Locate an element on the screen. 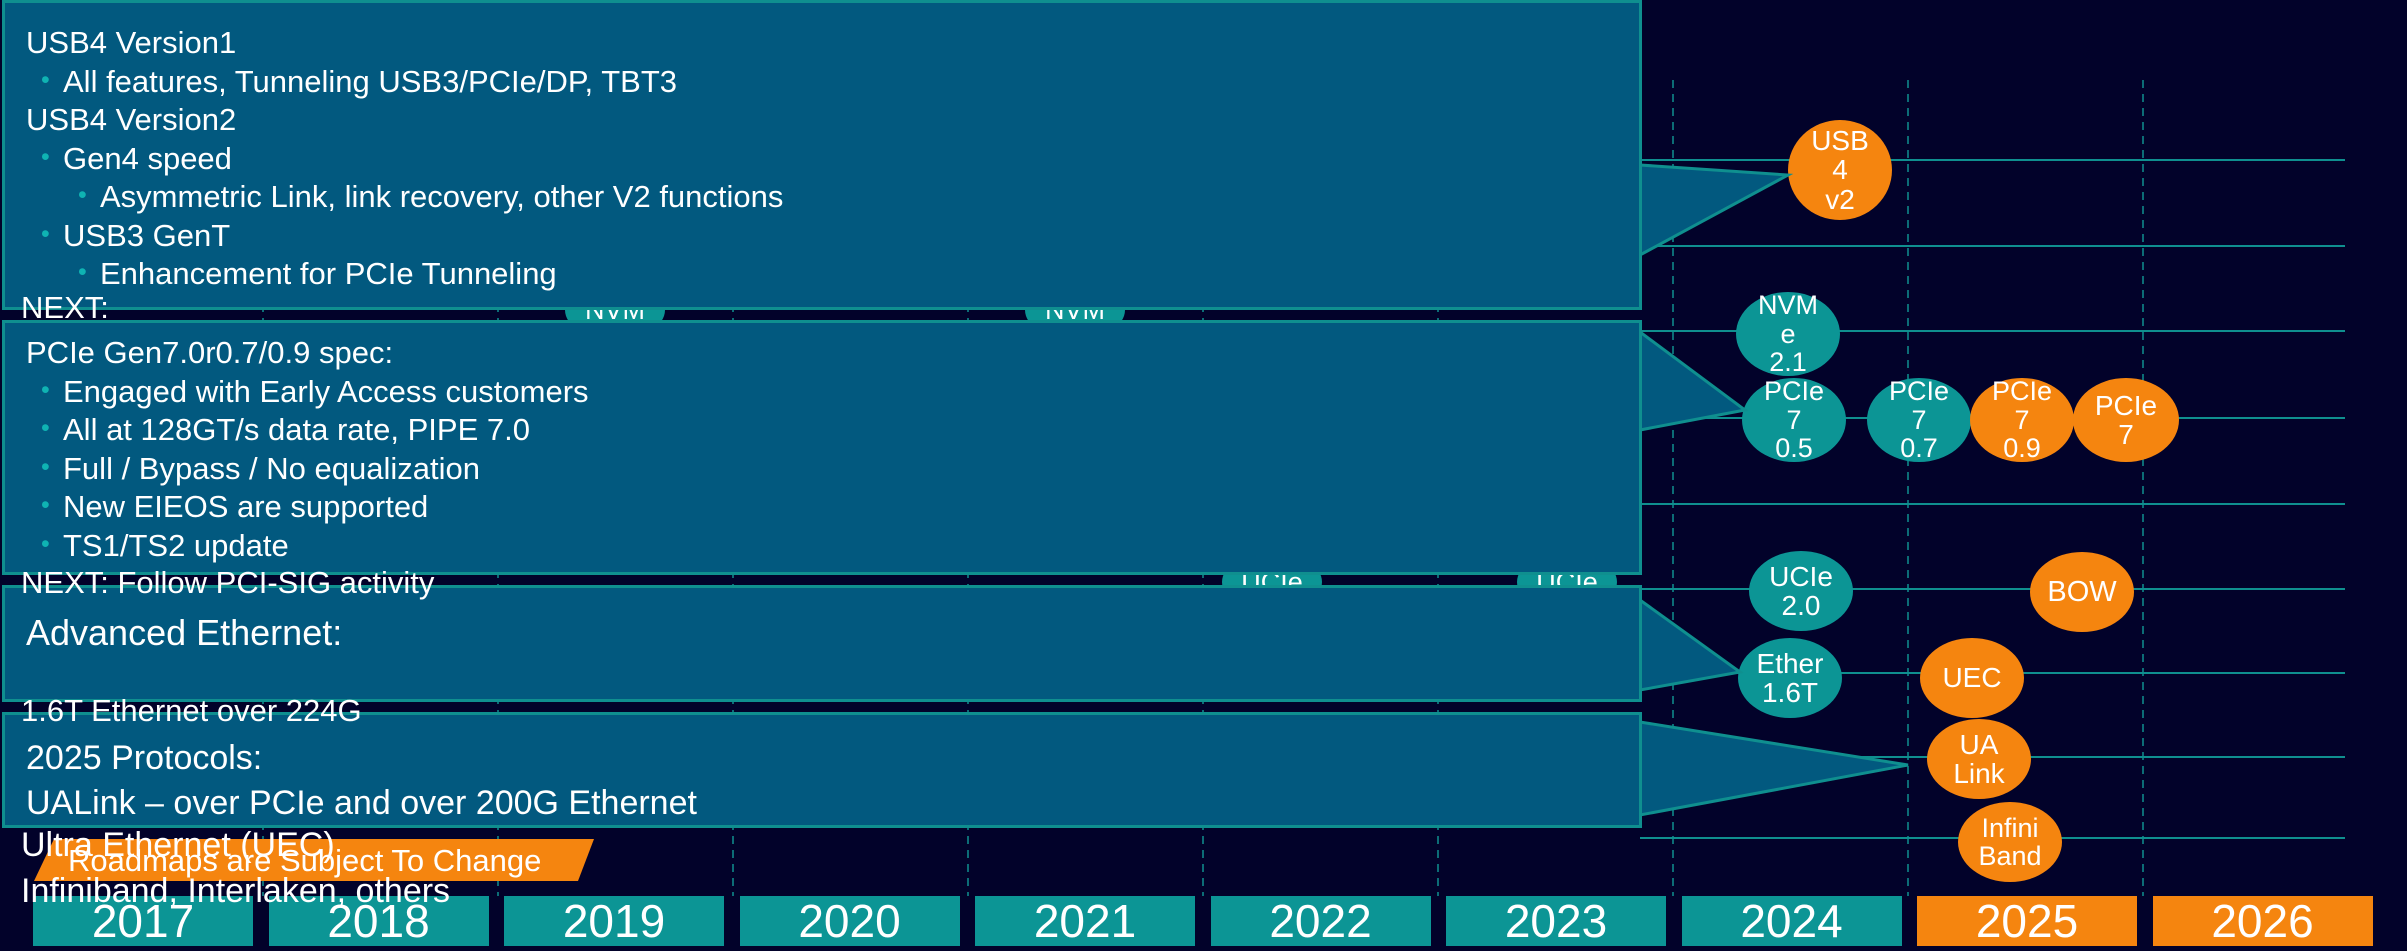 The image size is (2407, 951). node-pcie7-0-7: PCIe 7 0.7 is located at coordinates (1919, 420).